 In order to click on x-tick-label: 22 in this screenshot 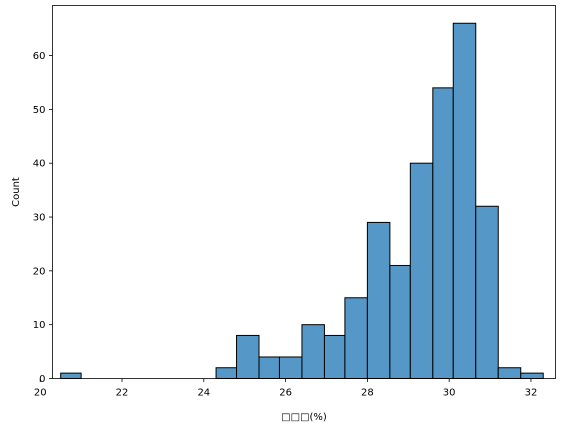, I will do `click(122, 393)`.